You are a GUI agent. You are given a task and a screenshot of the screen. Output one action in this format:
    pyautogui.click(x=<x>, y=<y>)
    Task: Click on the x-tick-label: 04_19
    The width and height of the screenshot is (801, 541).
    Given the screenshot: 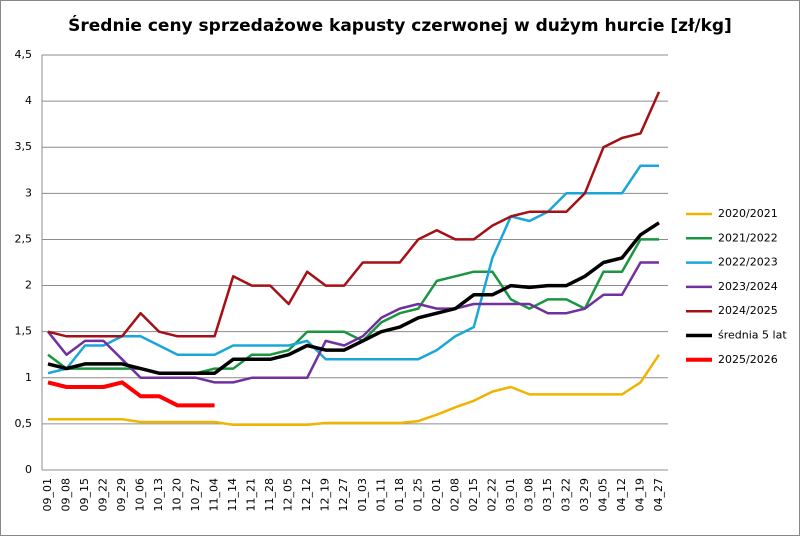 What is the action you would take?
    pyautogui.click(x=639, y=495)
    